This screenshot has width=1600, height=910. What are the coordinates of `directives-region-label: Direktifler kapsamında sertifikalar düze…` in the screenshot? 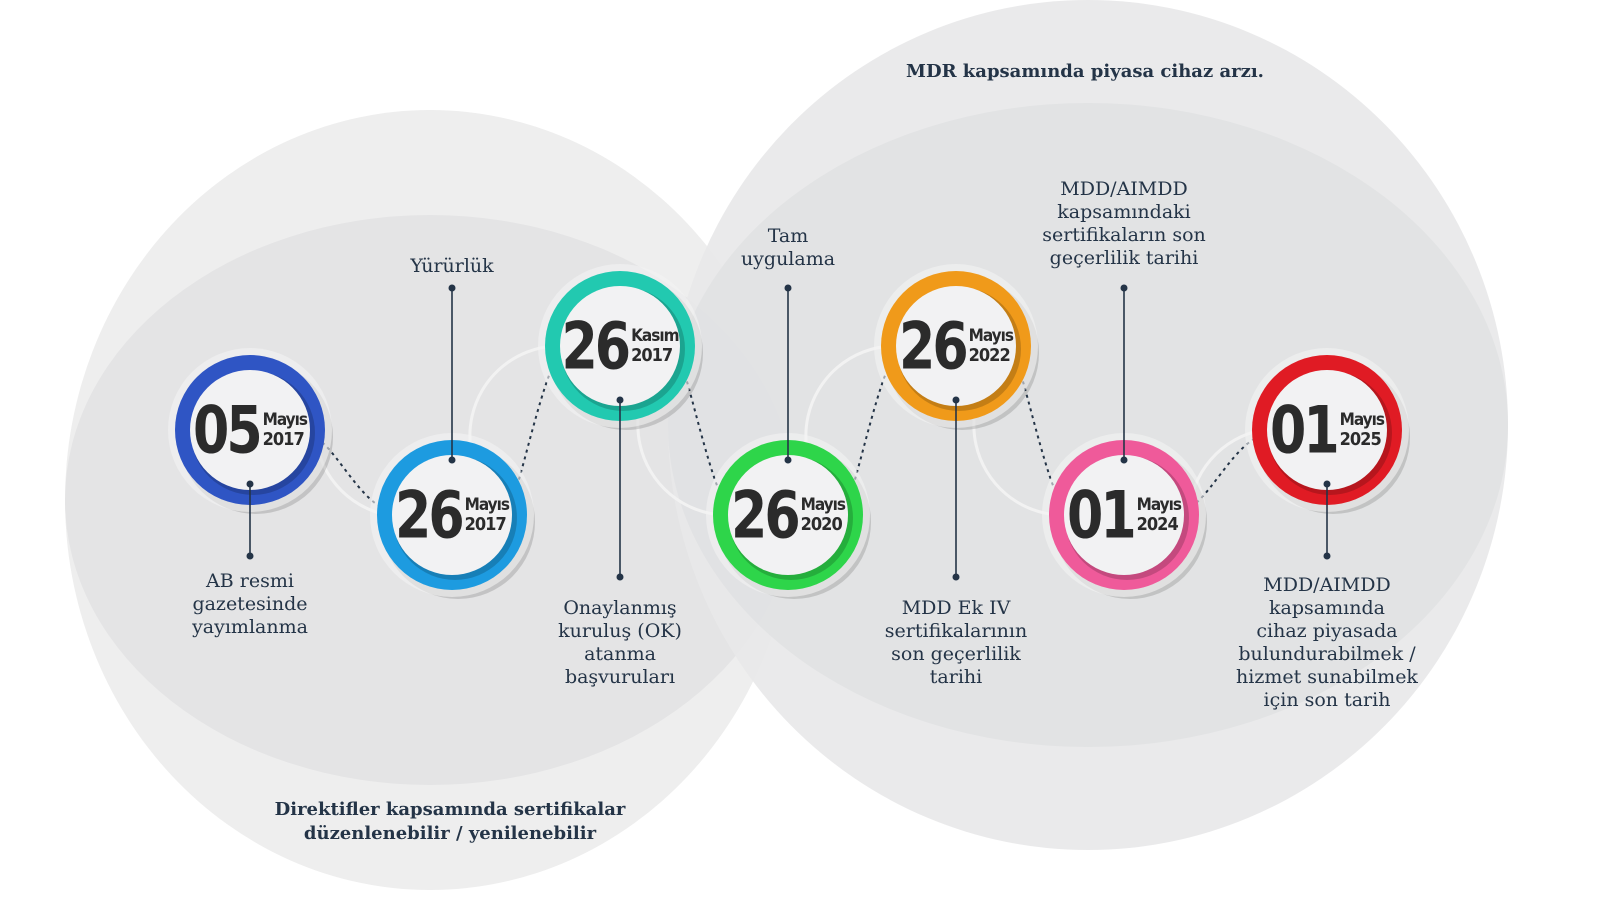 It's located at (450, 821).